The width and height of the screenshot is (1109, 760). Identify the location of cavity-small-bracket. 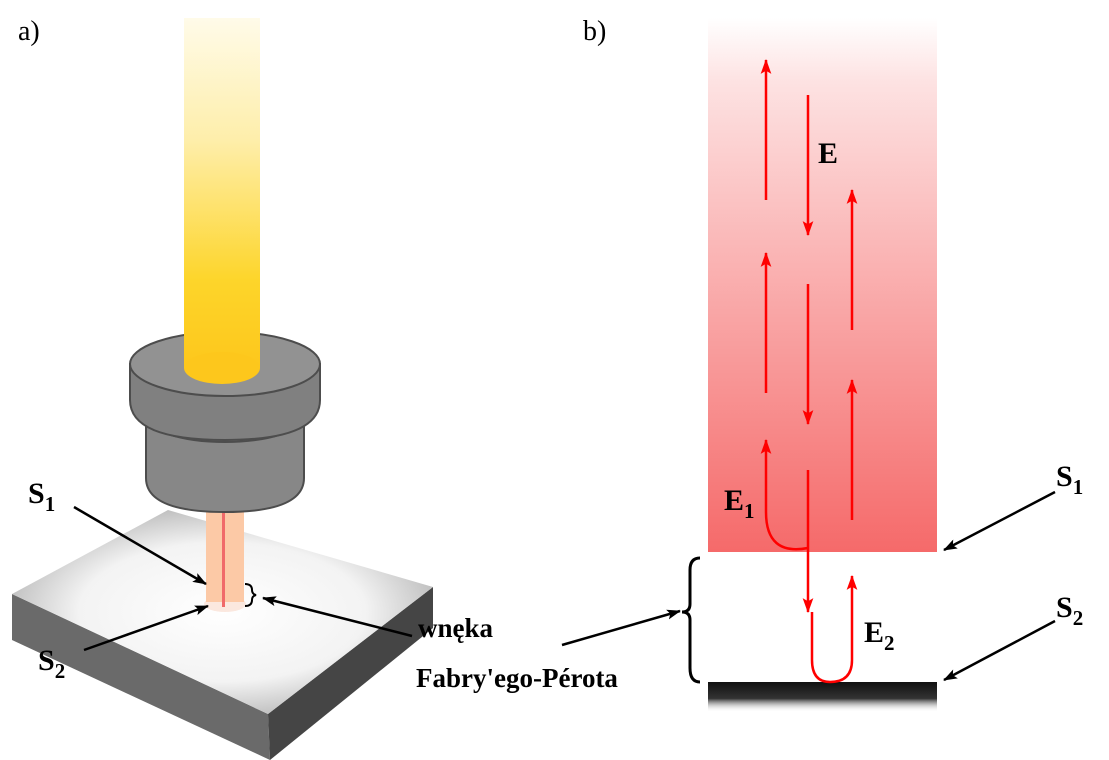
(250, 595).